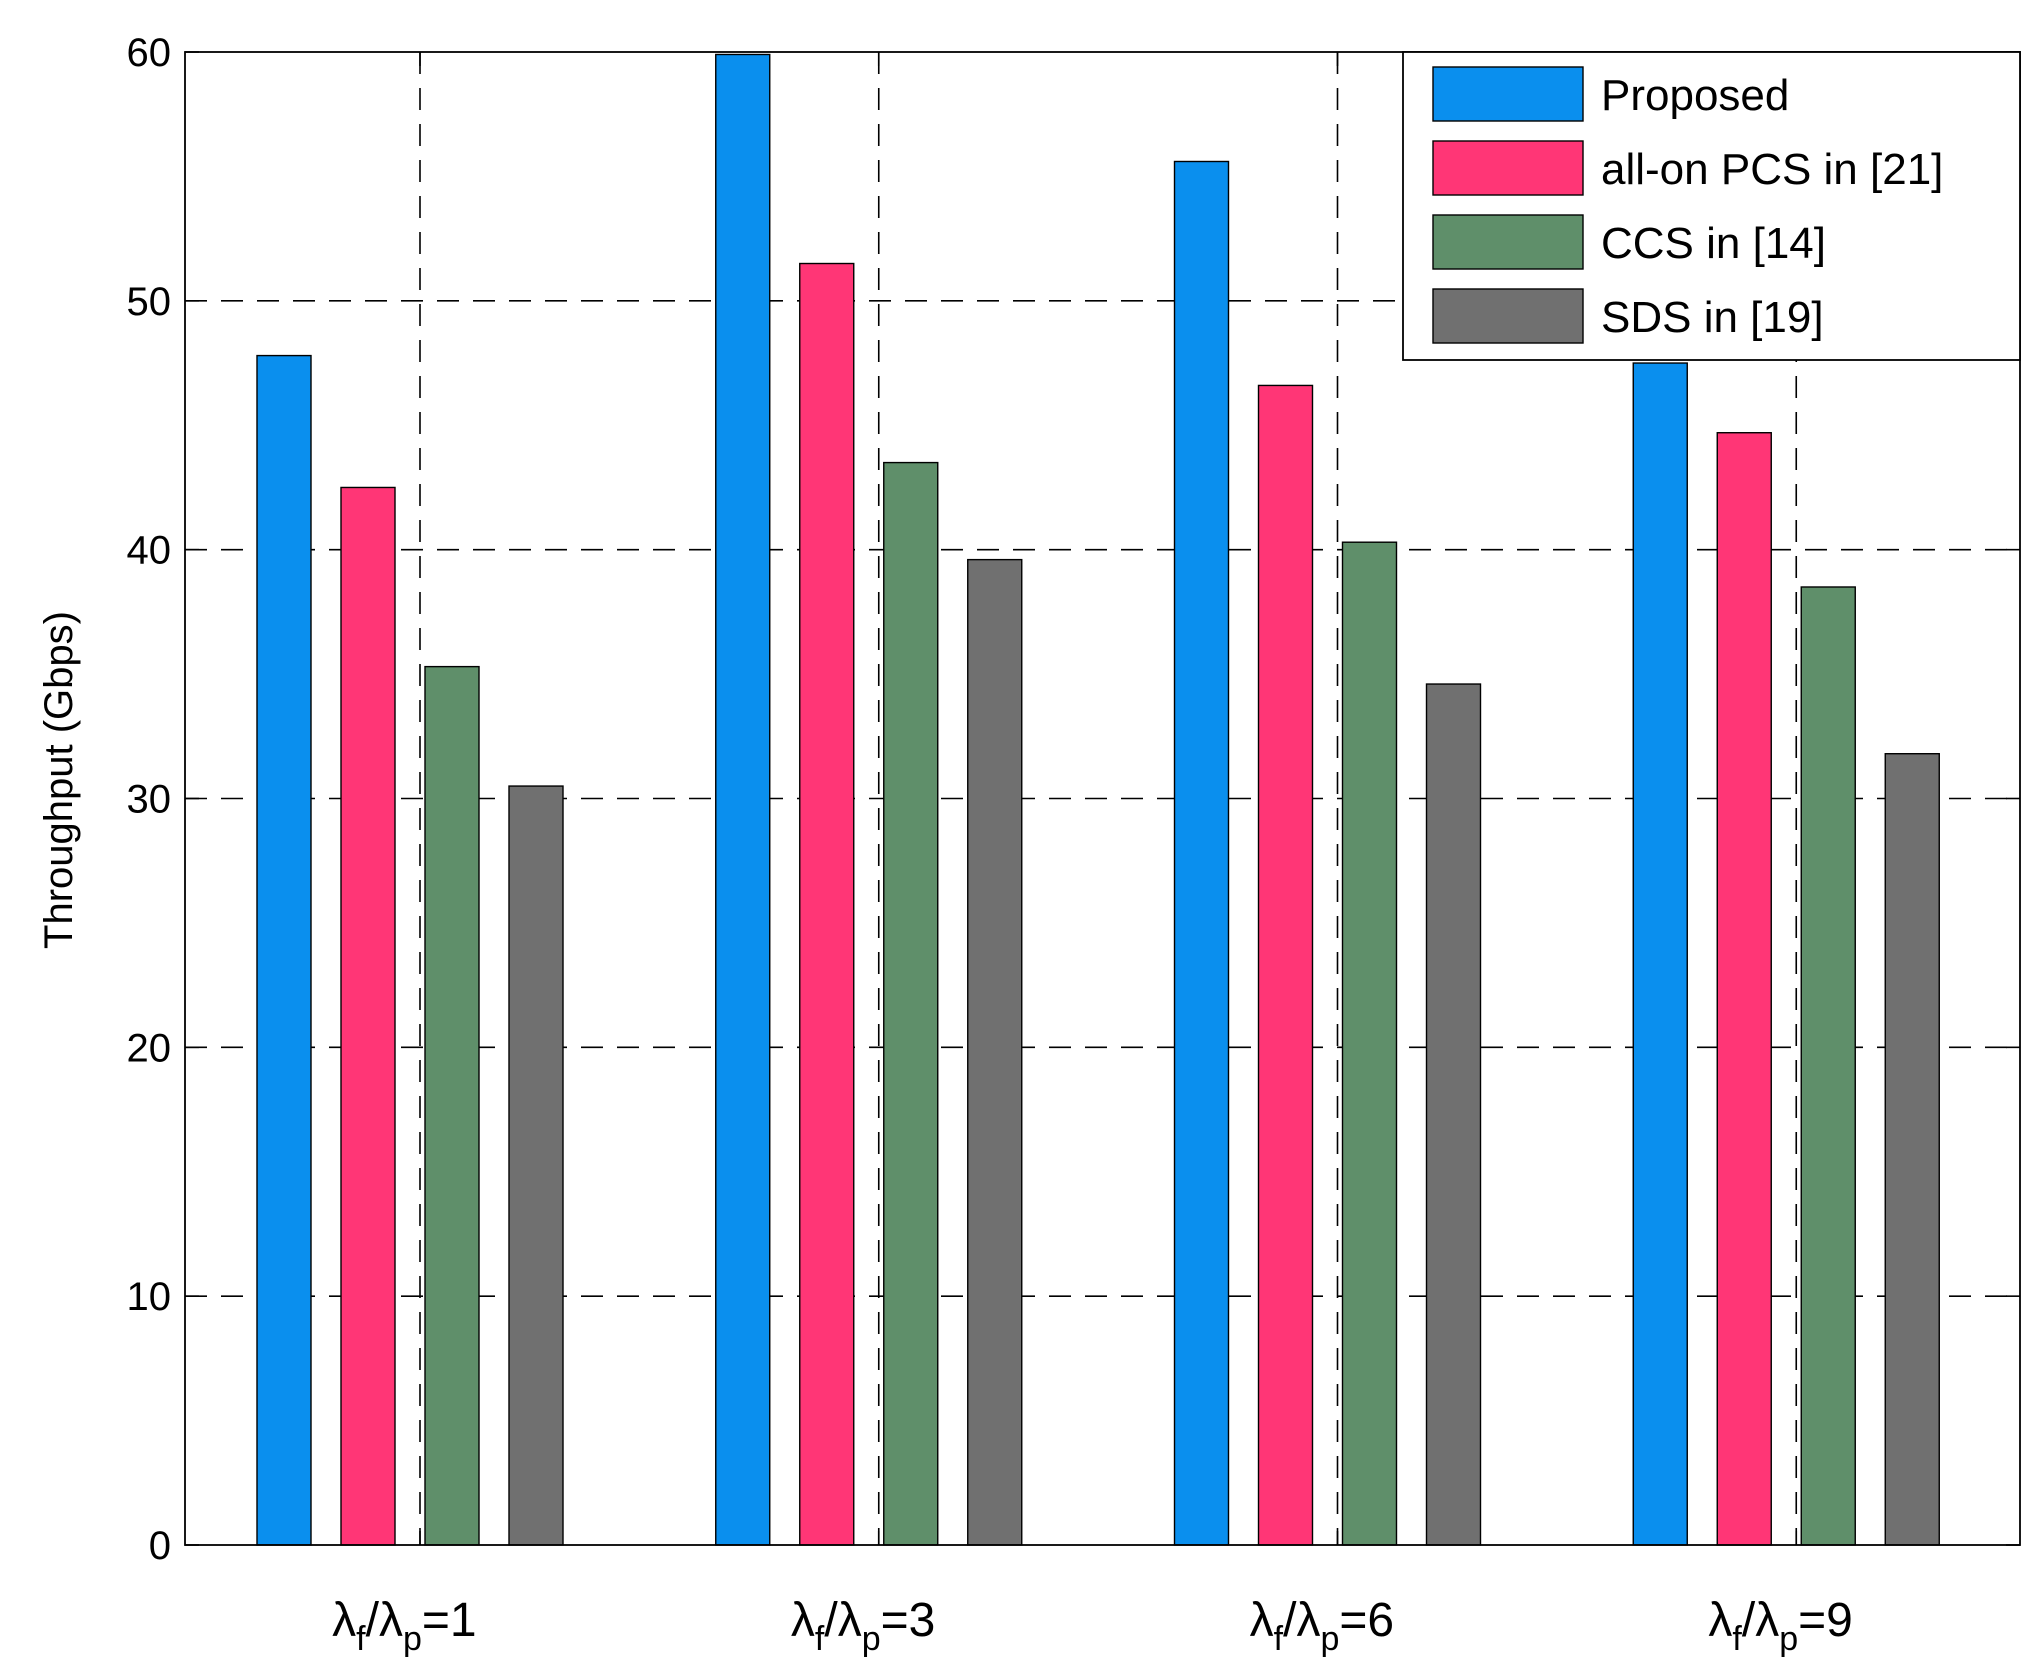 The image size is (2035, 1670). What do you see at coordinates (149, 302) in the screenshot?
I see `y-tick-label: 50` at bounding box center [149, 302].